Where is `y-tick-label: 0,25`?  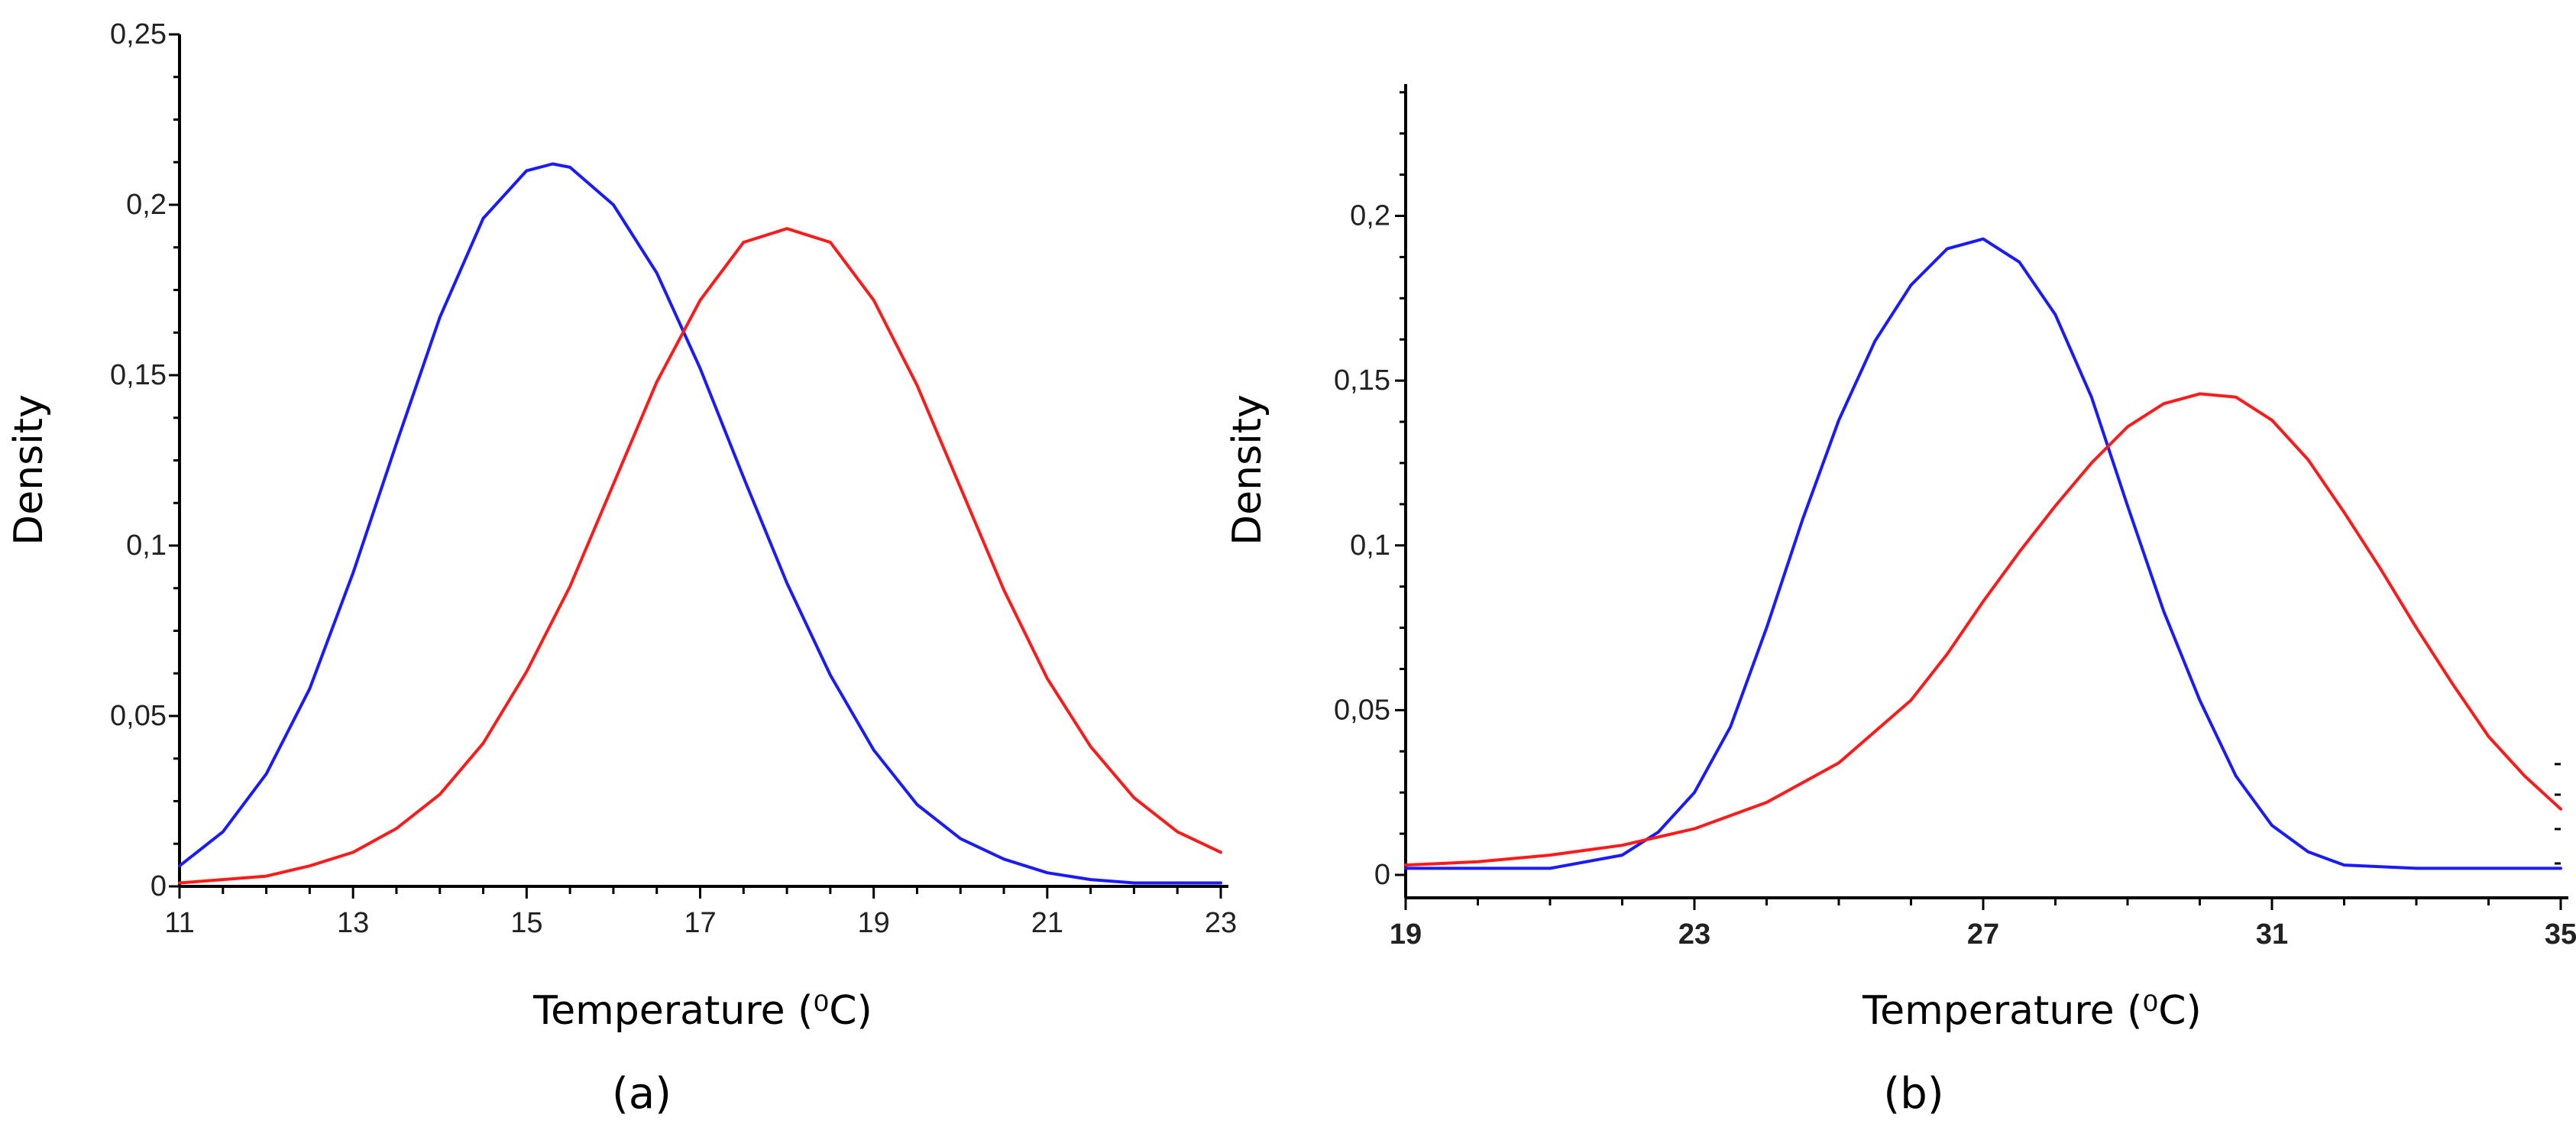
y-tick-label: 0,25 is located at coordinates (138, 34).